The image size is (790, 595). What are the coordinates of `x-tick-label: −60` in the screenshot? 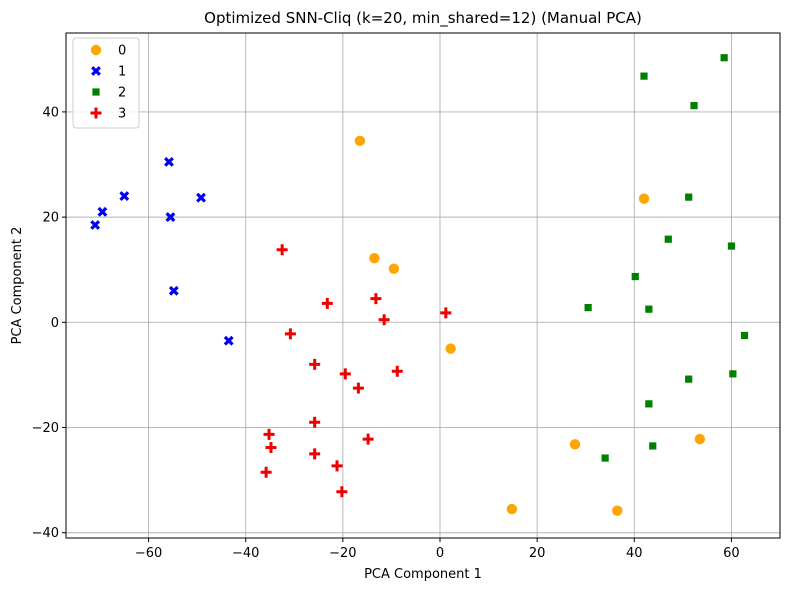 It's located at (148, 553).